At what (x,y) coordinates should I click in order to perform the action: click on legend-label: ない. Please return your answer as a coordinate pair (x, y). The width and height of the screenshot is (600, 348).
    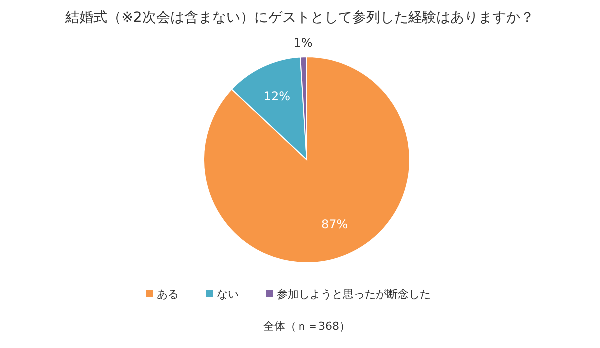
    Looking at the image, I should click on (228, 294).